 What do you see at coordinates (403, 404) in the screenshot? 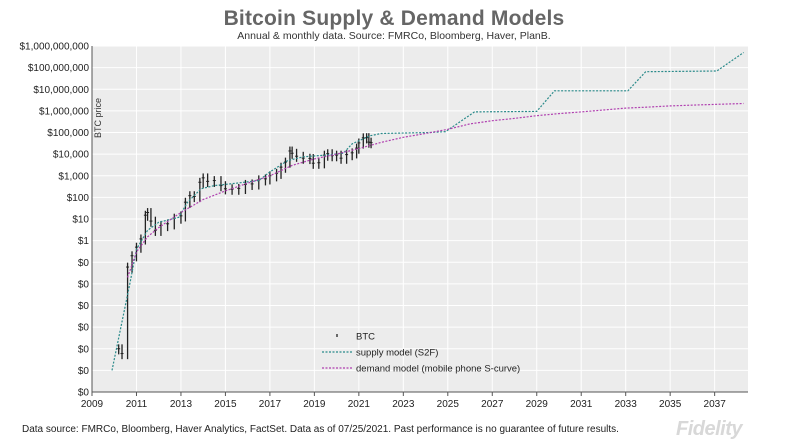
I see `x-tick-label: 2023` at bounding box center [403, 404].